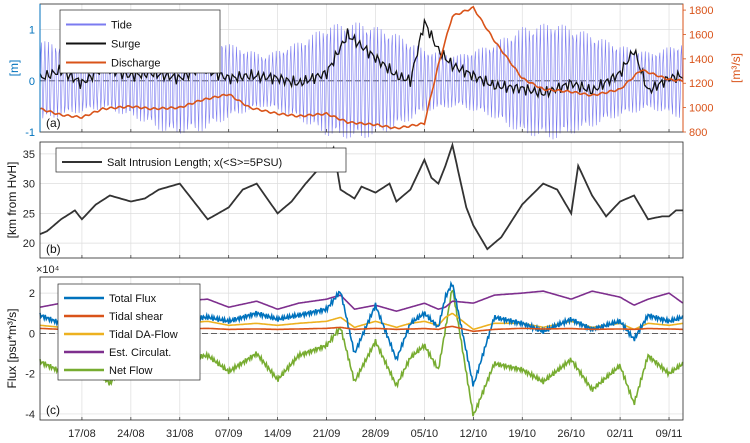 This screenshot has height=443, width=750. What do you see at coordinates (14, 68) in the screenshot?
I see `y-left-axis-label: [m]` at bounding box center [14, 68].